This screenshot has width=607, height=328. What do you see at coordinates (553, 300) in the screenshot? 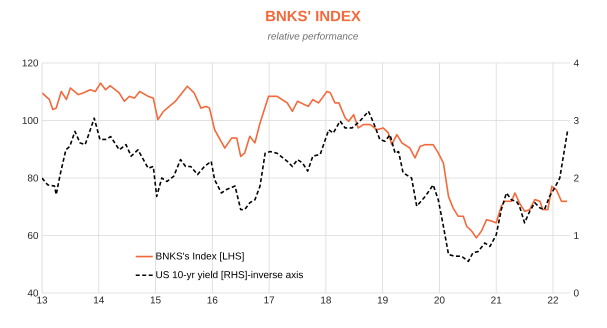
I see `x-tick-label: 22` at bounding box center [553, 300].